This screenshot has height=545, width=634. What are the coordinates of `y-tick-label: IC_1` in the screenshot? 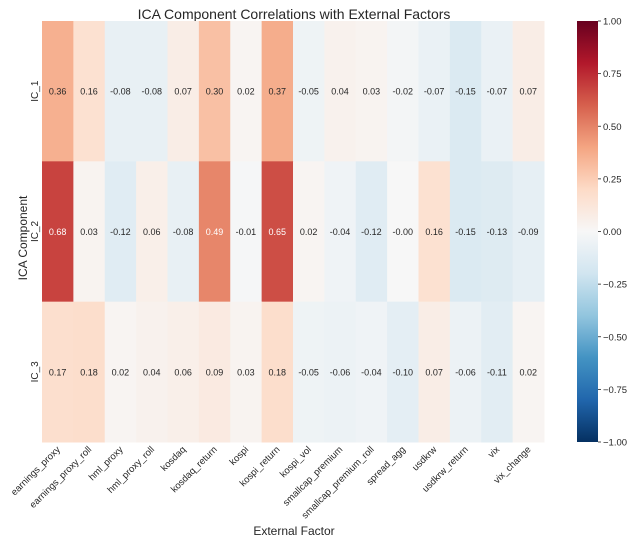 It's located at (35, 91).